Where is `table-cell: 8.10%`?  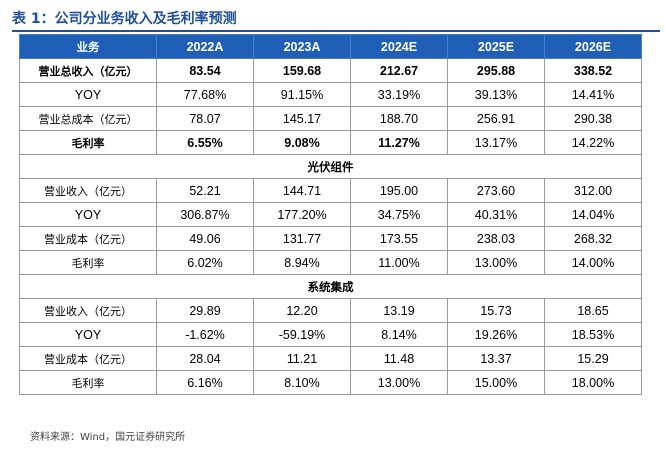 table-cell: 8.10% is located at coordinates (302, 382).